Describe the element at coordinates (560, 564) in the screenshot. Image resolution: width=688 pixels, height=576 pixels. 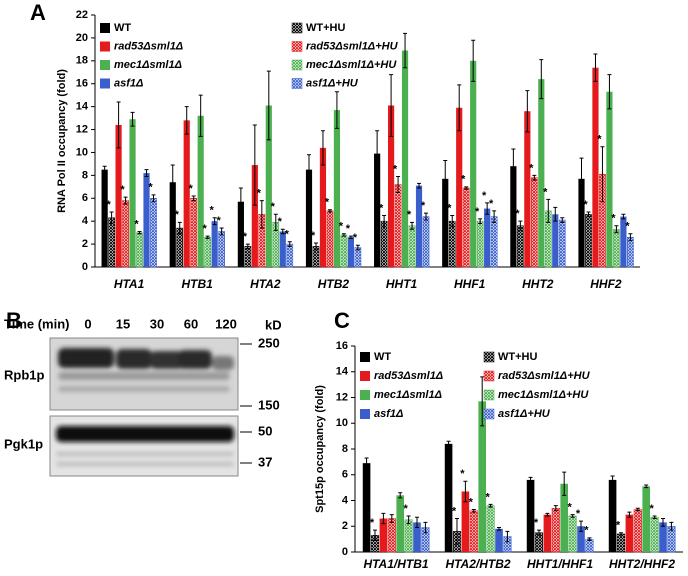
I see `x-tick-label: HHT1/HHF1` at that location.